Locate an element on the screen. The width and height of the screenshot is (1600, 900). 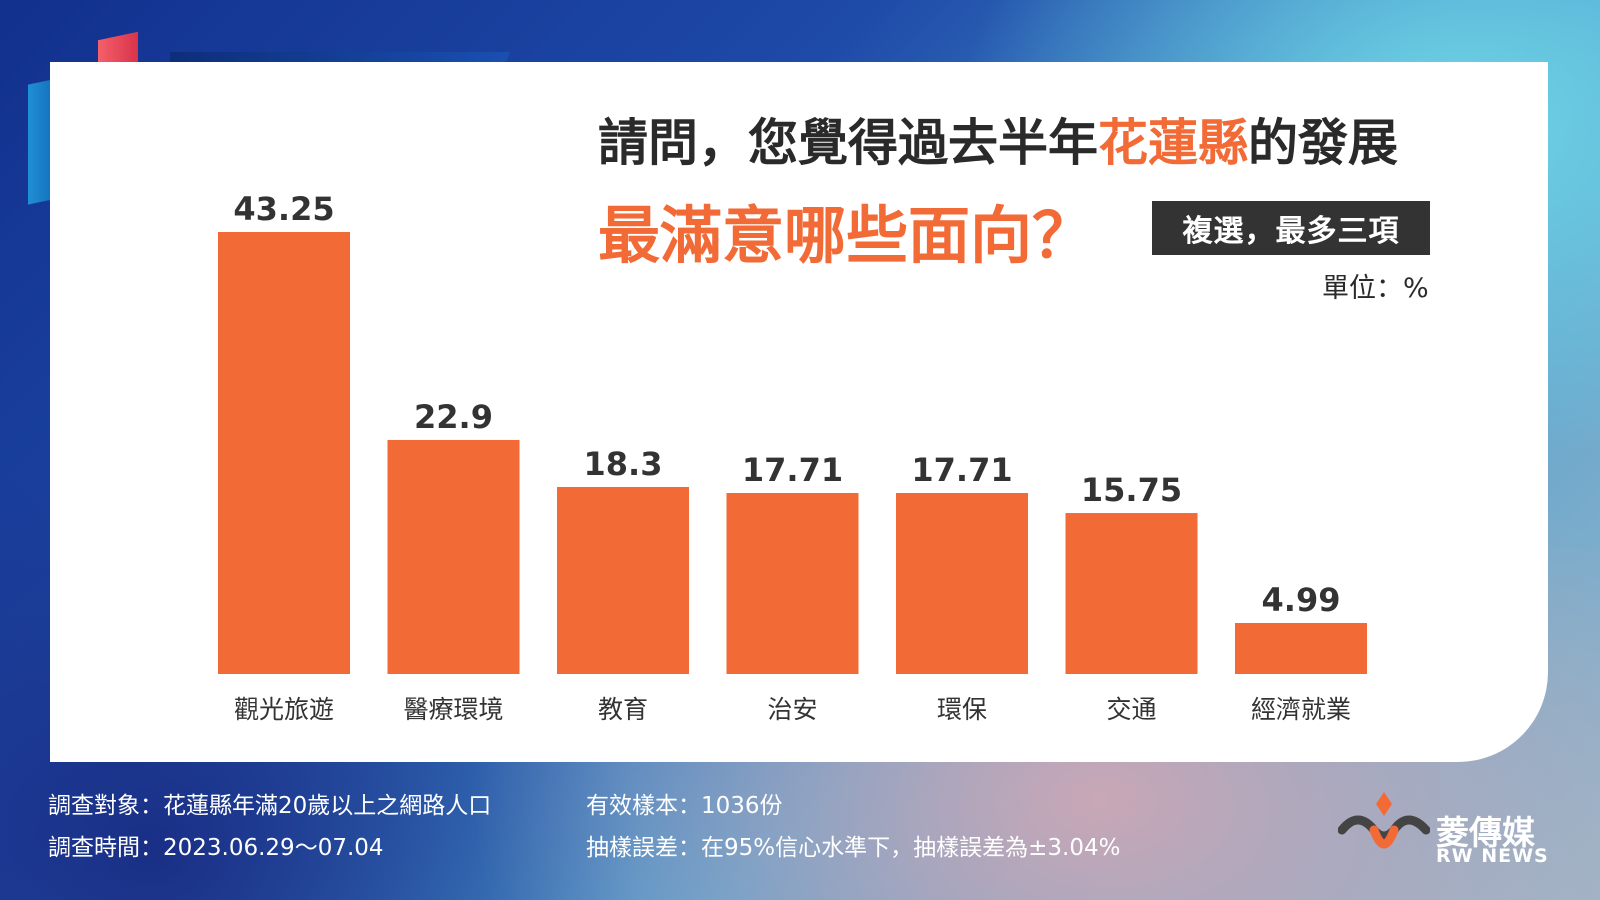
footer-error: 抽樣誤差：在95%信心水準下，抽樣誤差為±3.04% is located at coordinates (853, 848).